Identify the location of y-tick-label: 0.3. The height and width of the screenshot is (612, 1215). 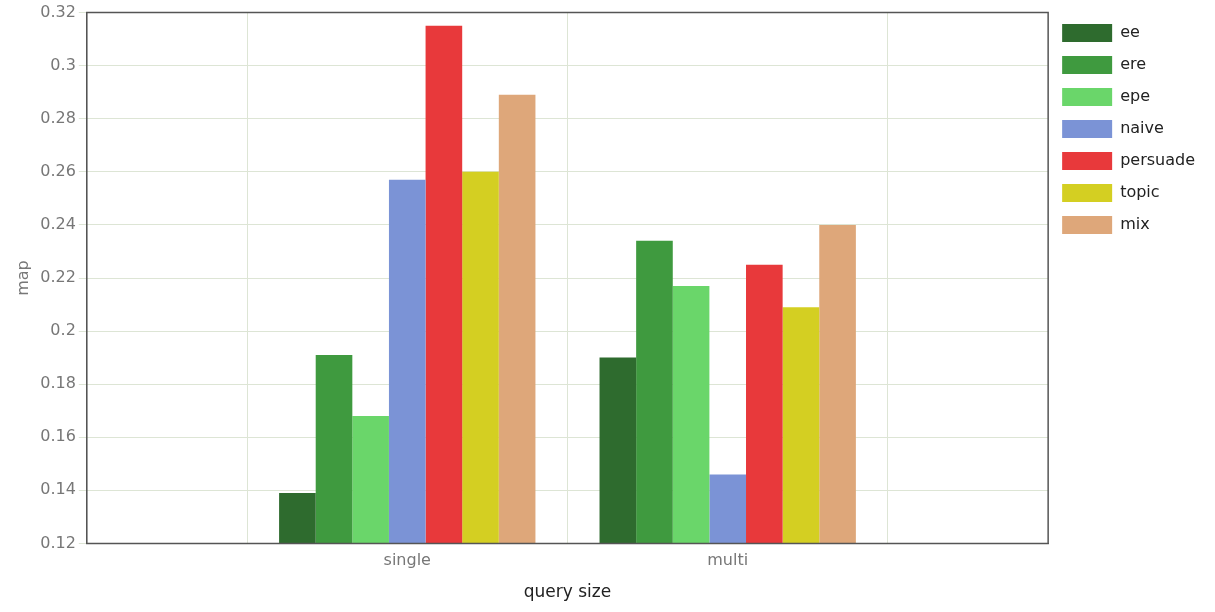
(63, 64).